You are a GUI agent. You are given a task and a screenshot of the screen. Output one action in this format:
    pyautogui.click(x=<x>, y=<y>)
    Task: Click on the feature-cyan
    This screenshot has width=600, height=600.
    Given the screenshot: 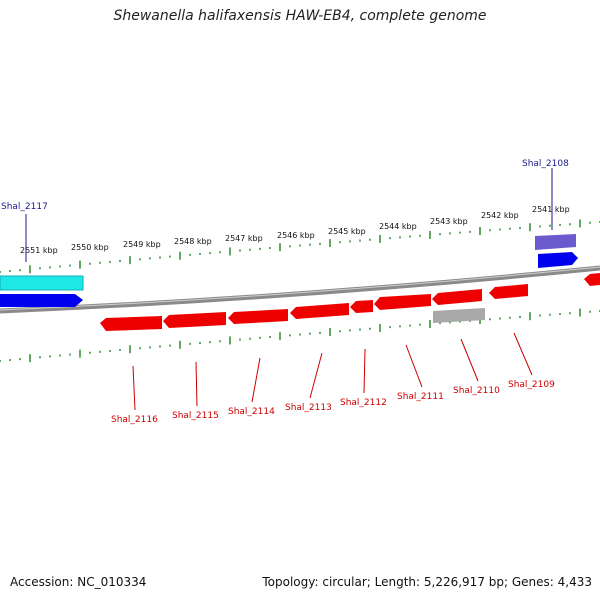 What is the action you would take?
    pyautogui.click(x=42, y=283)
    